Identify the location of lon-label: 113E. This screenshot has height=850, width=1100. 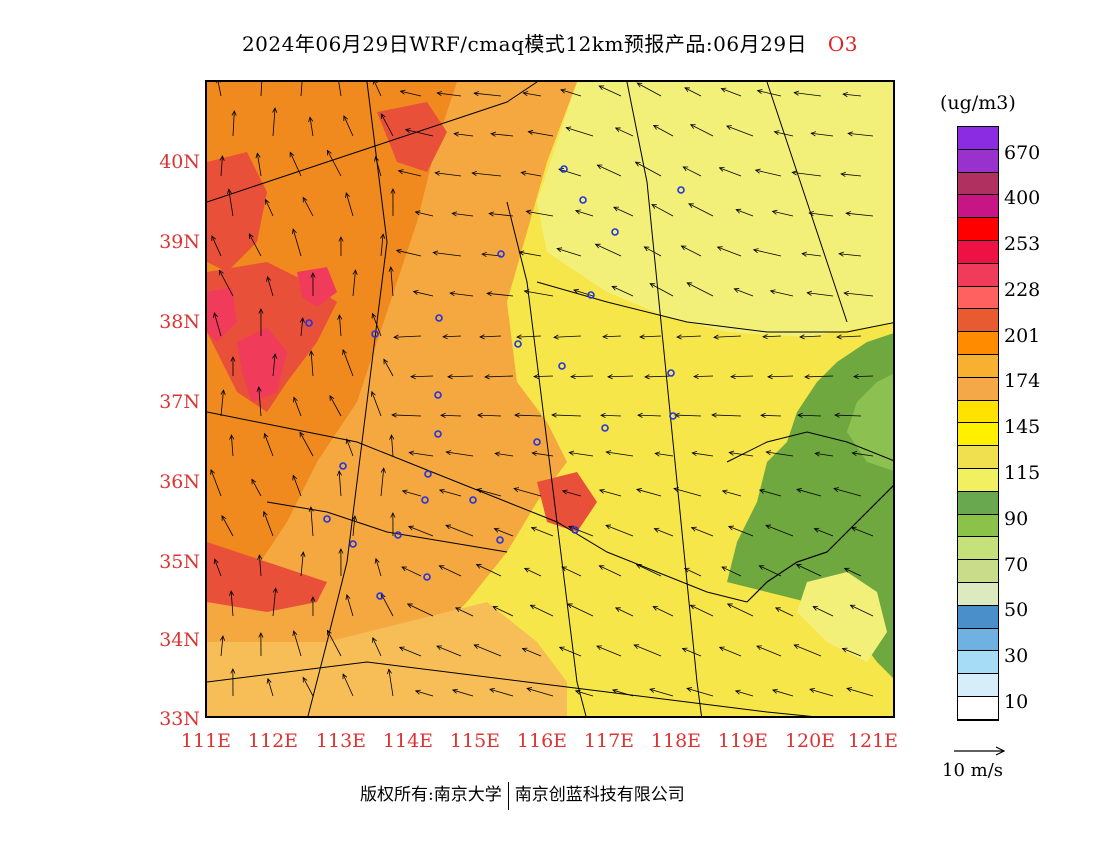
(341, 741).